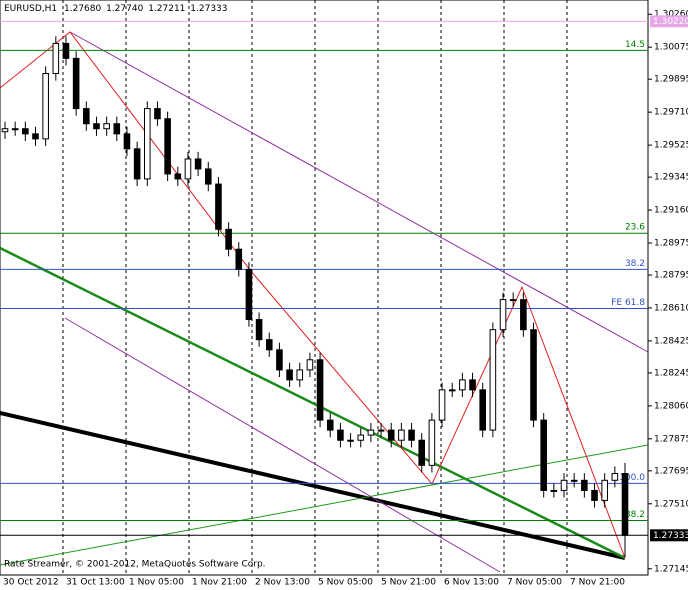  I want to click on x-tick-label: 1 Nov 05:00, so click(156, 583).